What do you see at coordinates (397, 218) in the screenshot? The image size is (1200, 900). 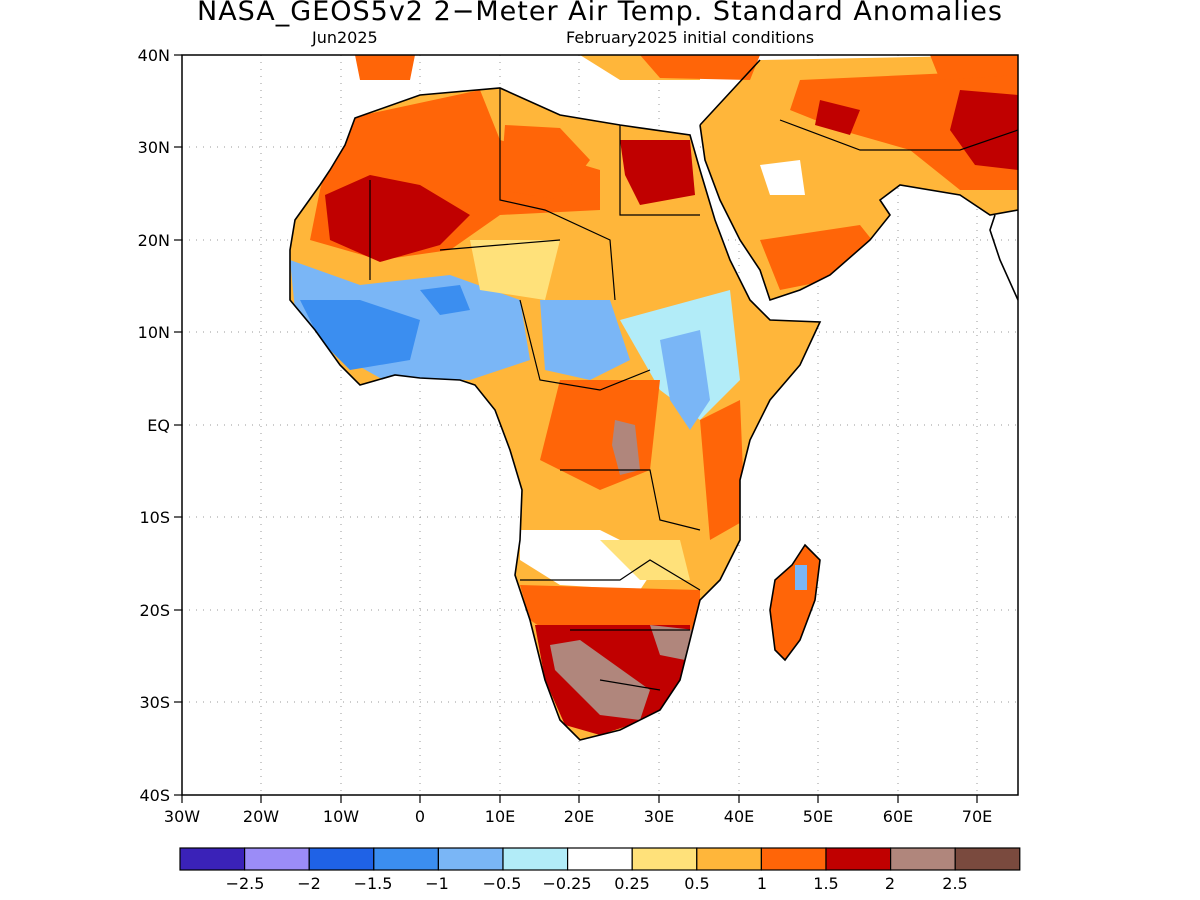 I see `region-sahara-core` at bounding box center [397, 218].